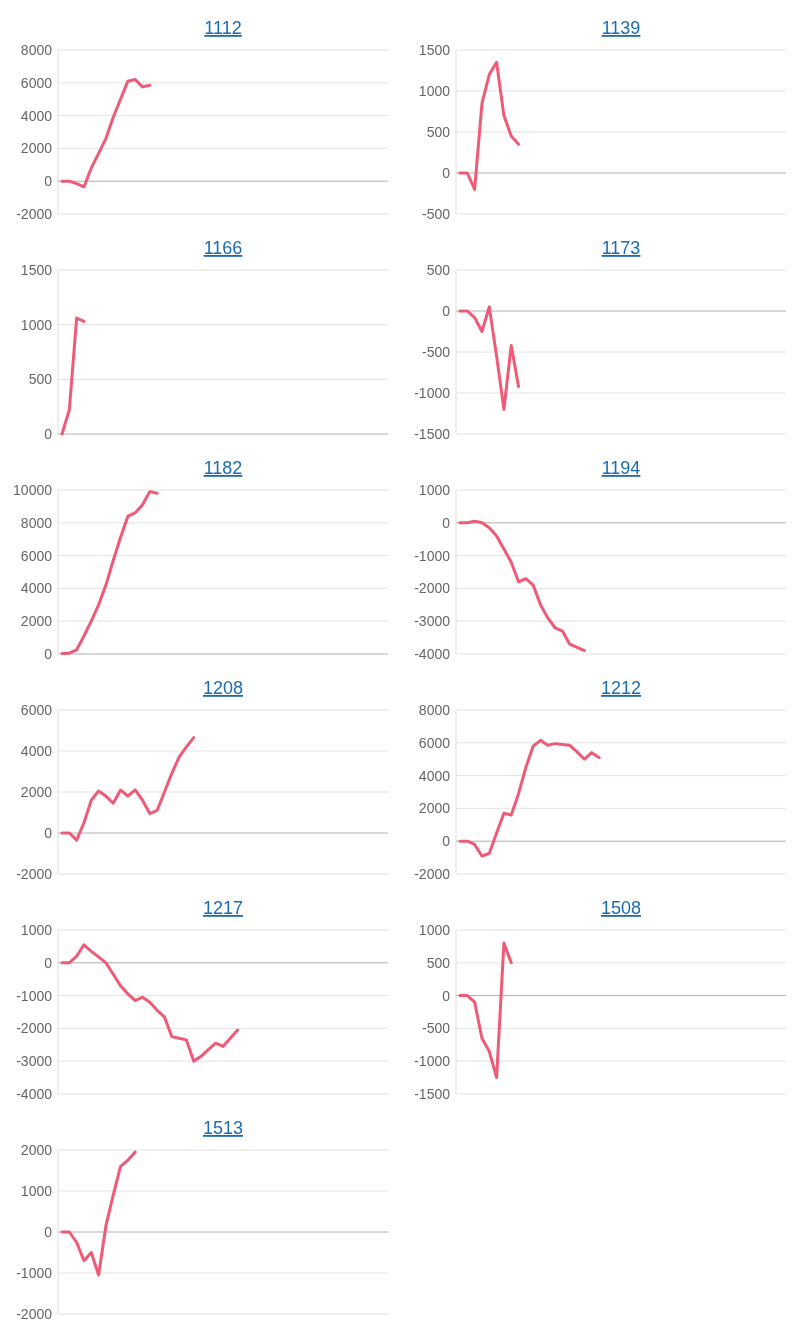 The image size is (812, 1326). I want to click on chart-title: 1139, so click(621, 28).